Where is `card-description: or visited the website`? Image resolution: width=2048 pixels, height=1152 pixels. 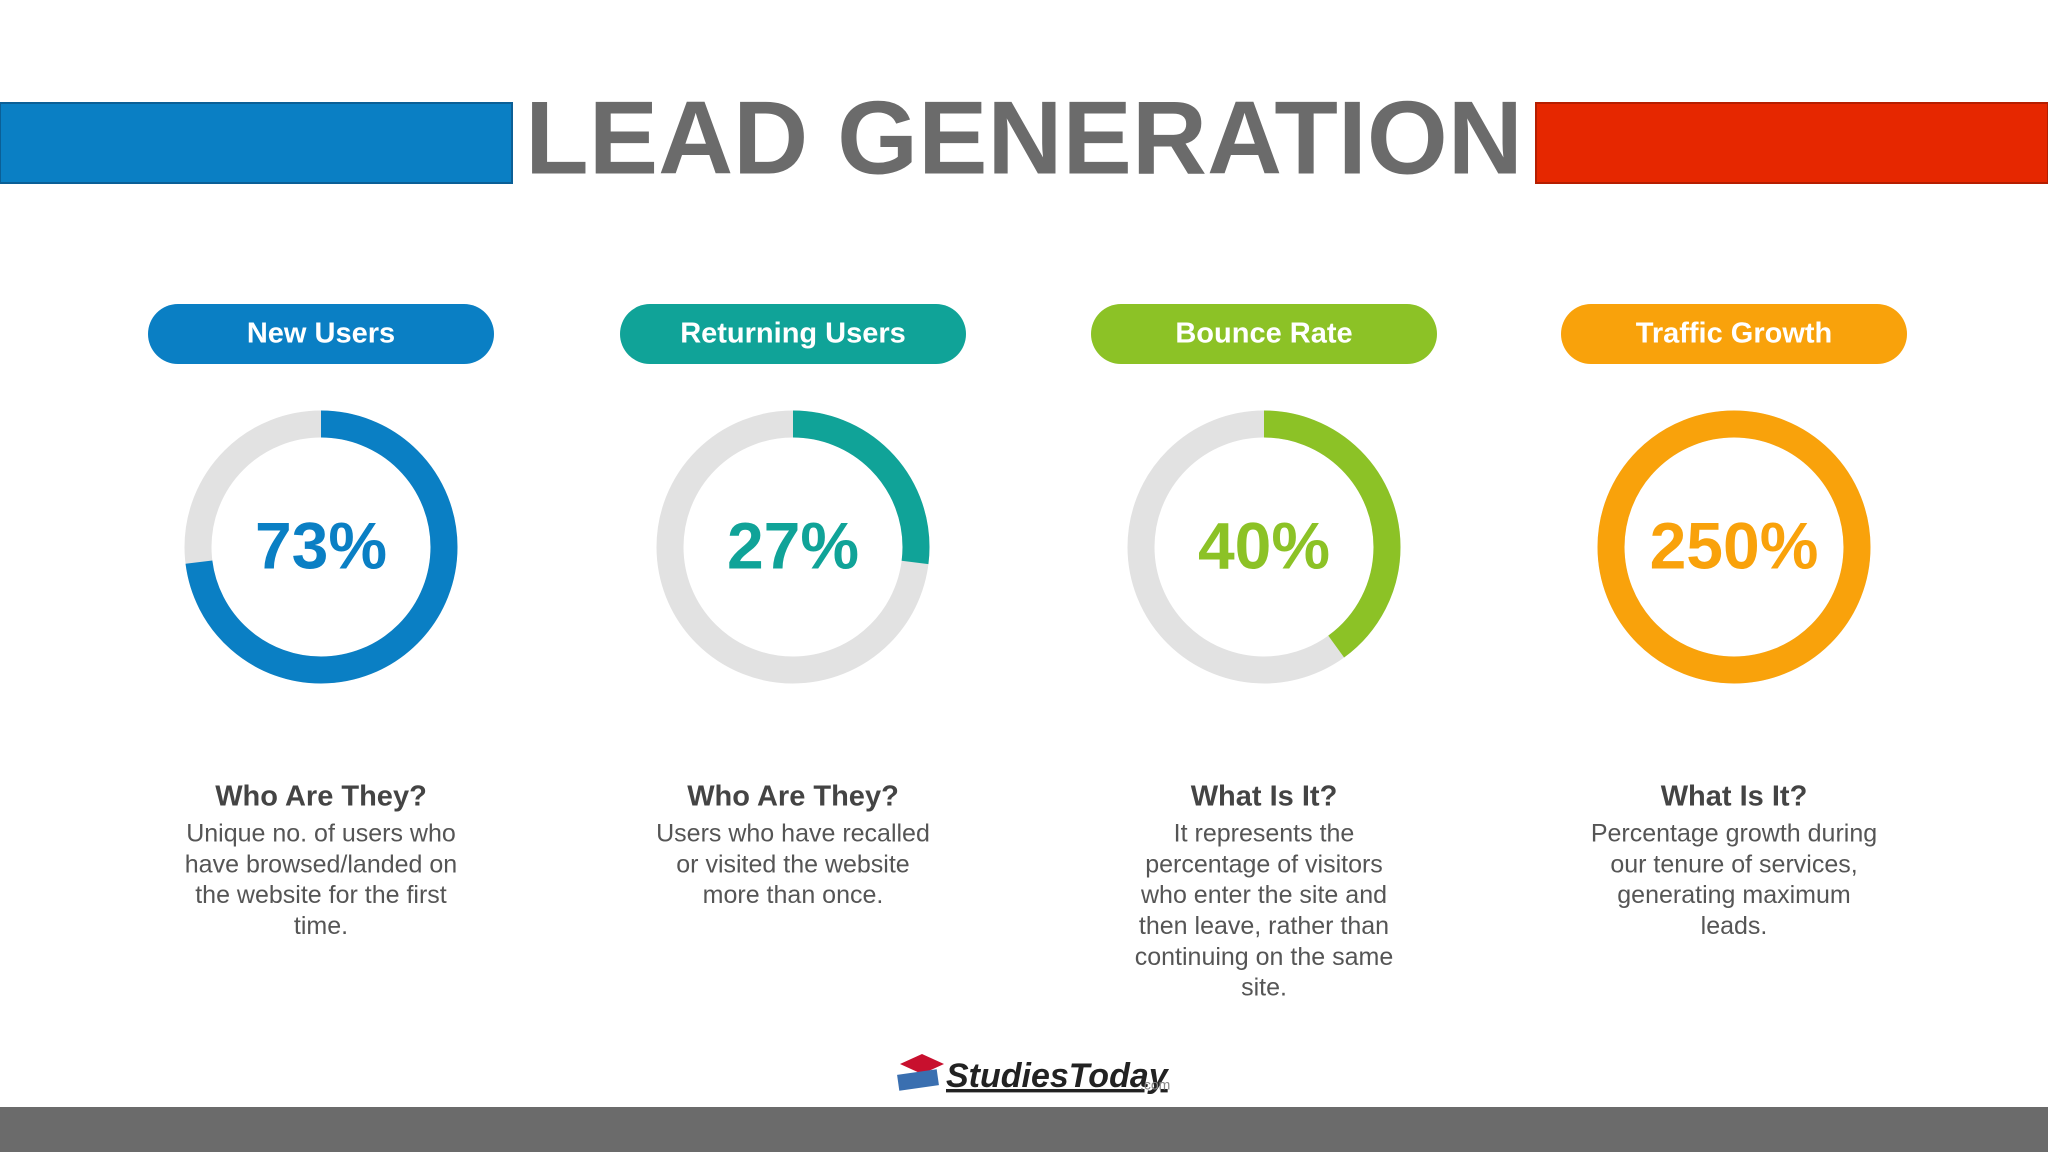
card-description: or visited the website is located at coordinates (792, 864).